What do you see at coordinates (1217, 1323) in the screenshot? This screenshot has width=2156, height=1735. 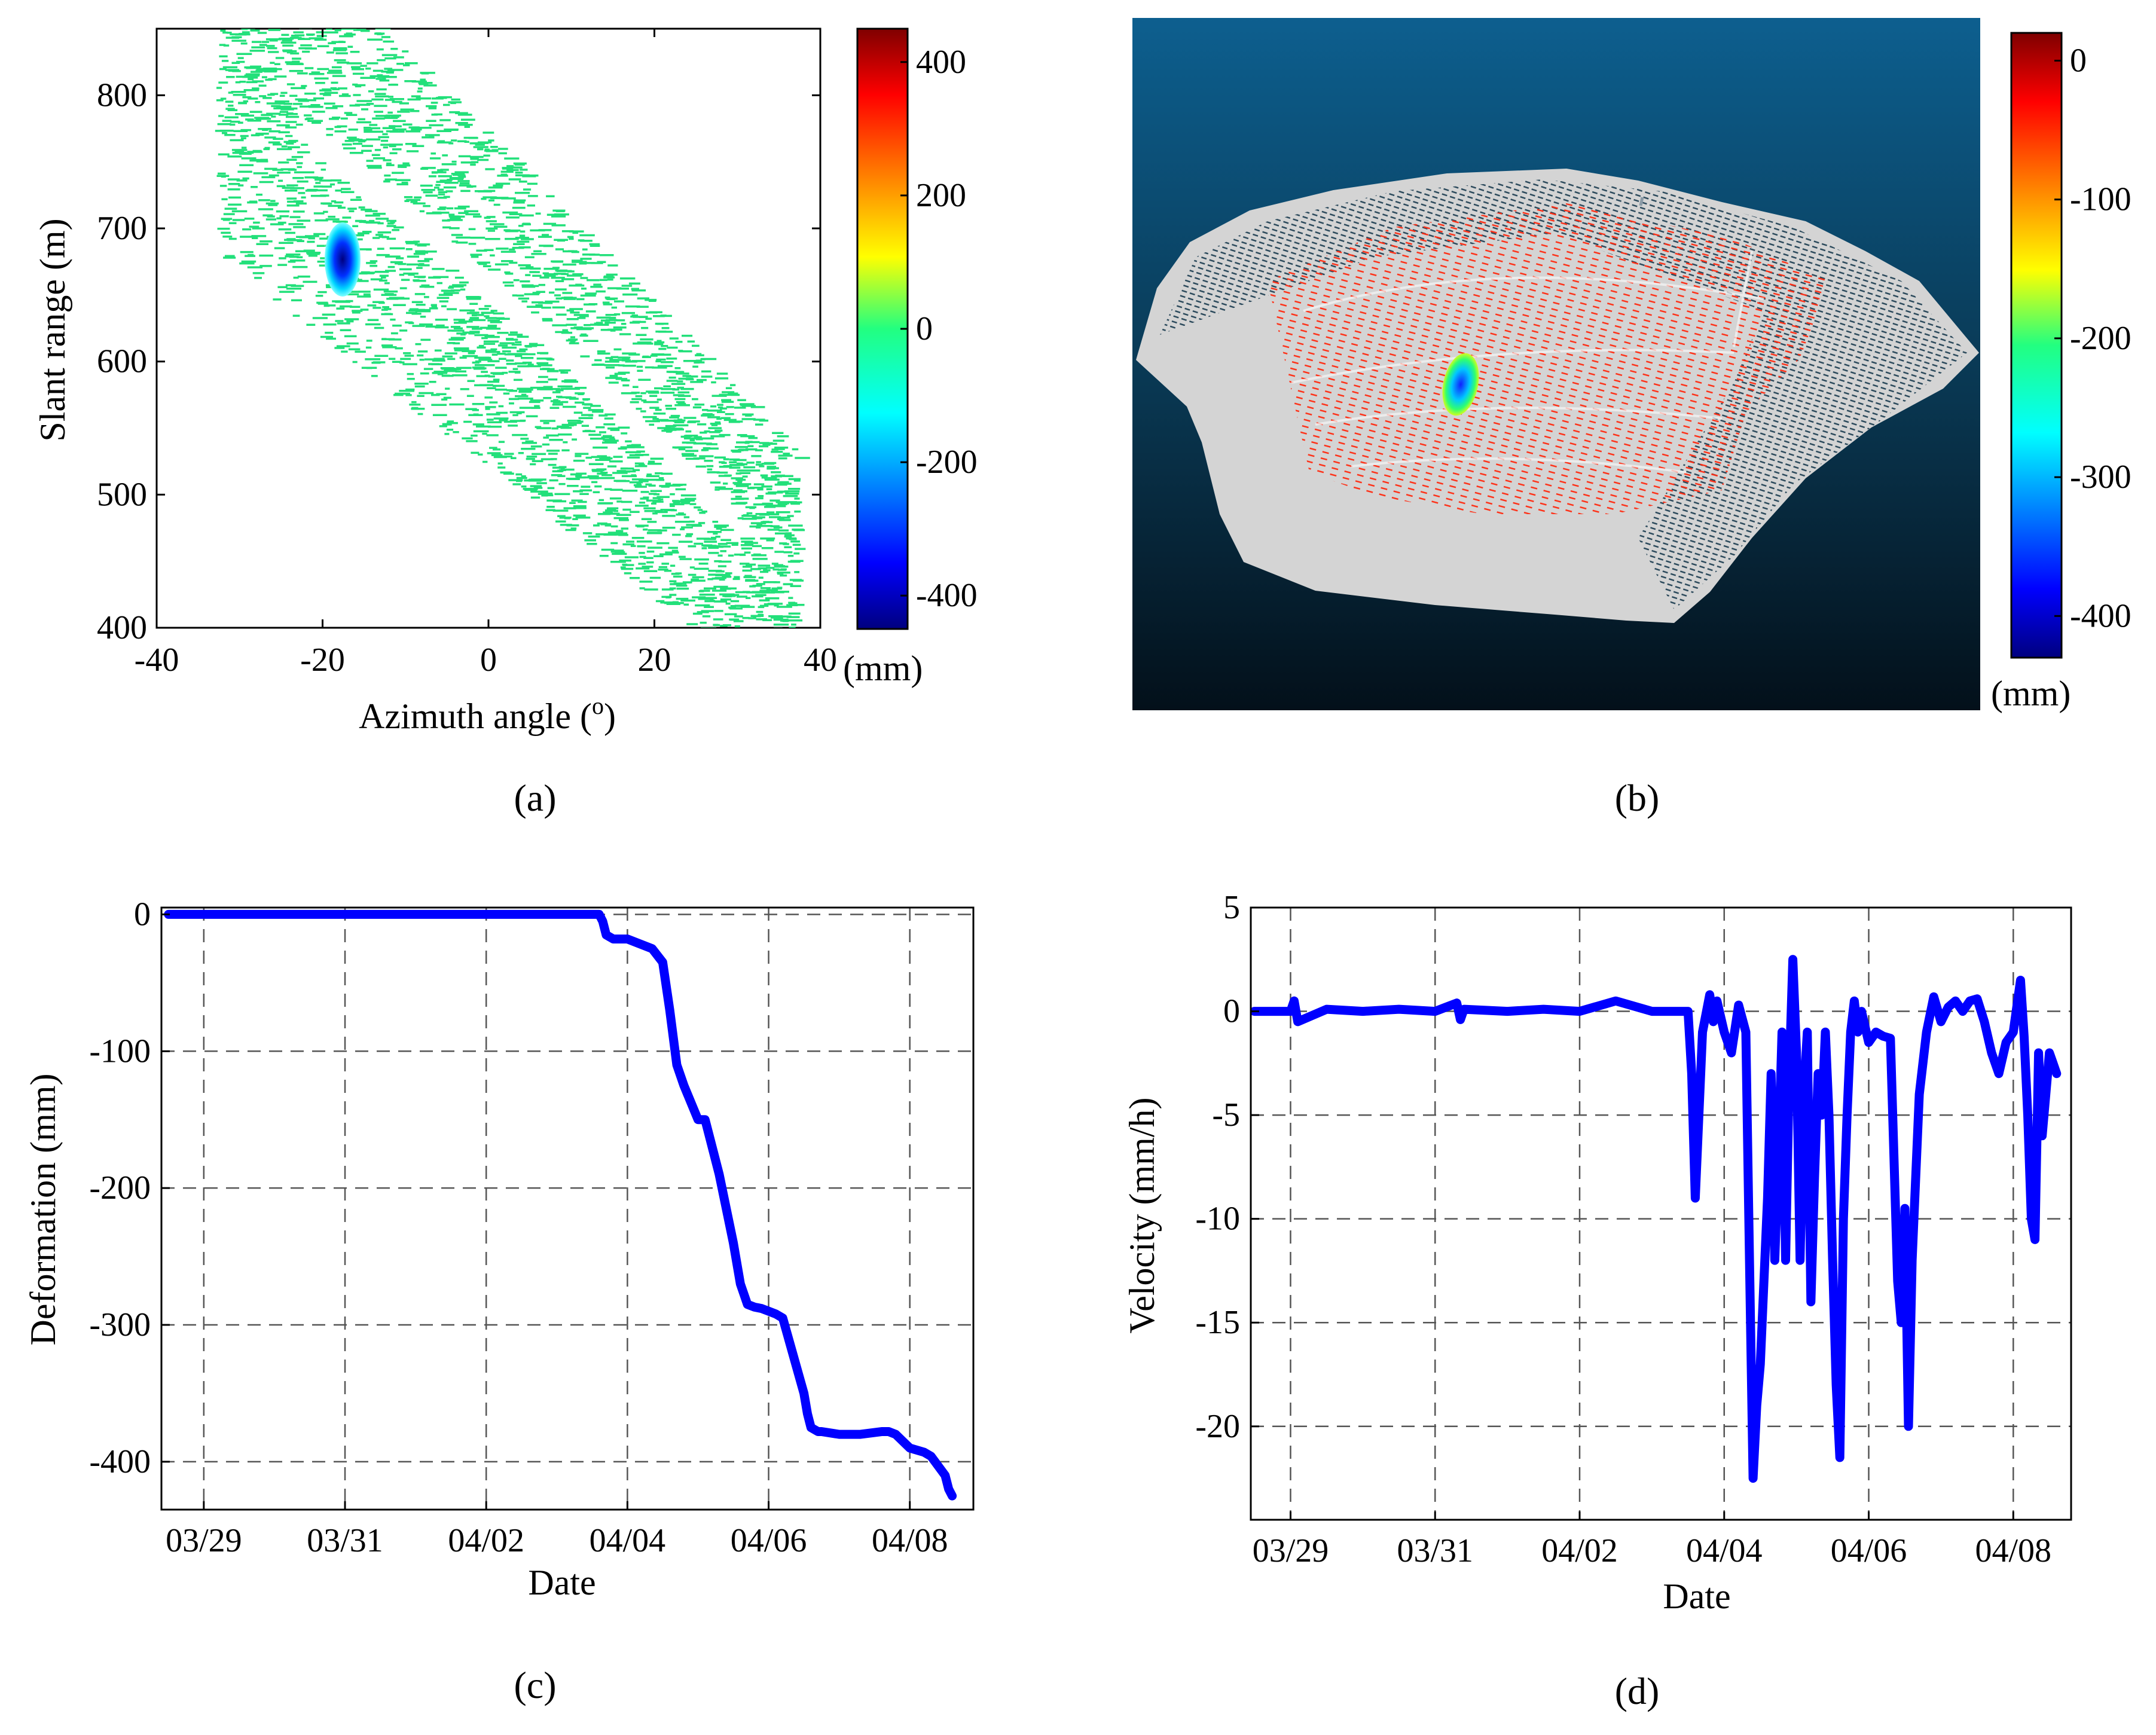 I see `panel-d-ytick-label: -15` at bounding box center [1217, 1323].